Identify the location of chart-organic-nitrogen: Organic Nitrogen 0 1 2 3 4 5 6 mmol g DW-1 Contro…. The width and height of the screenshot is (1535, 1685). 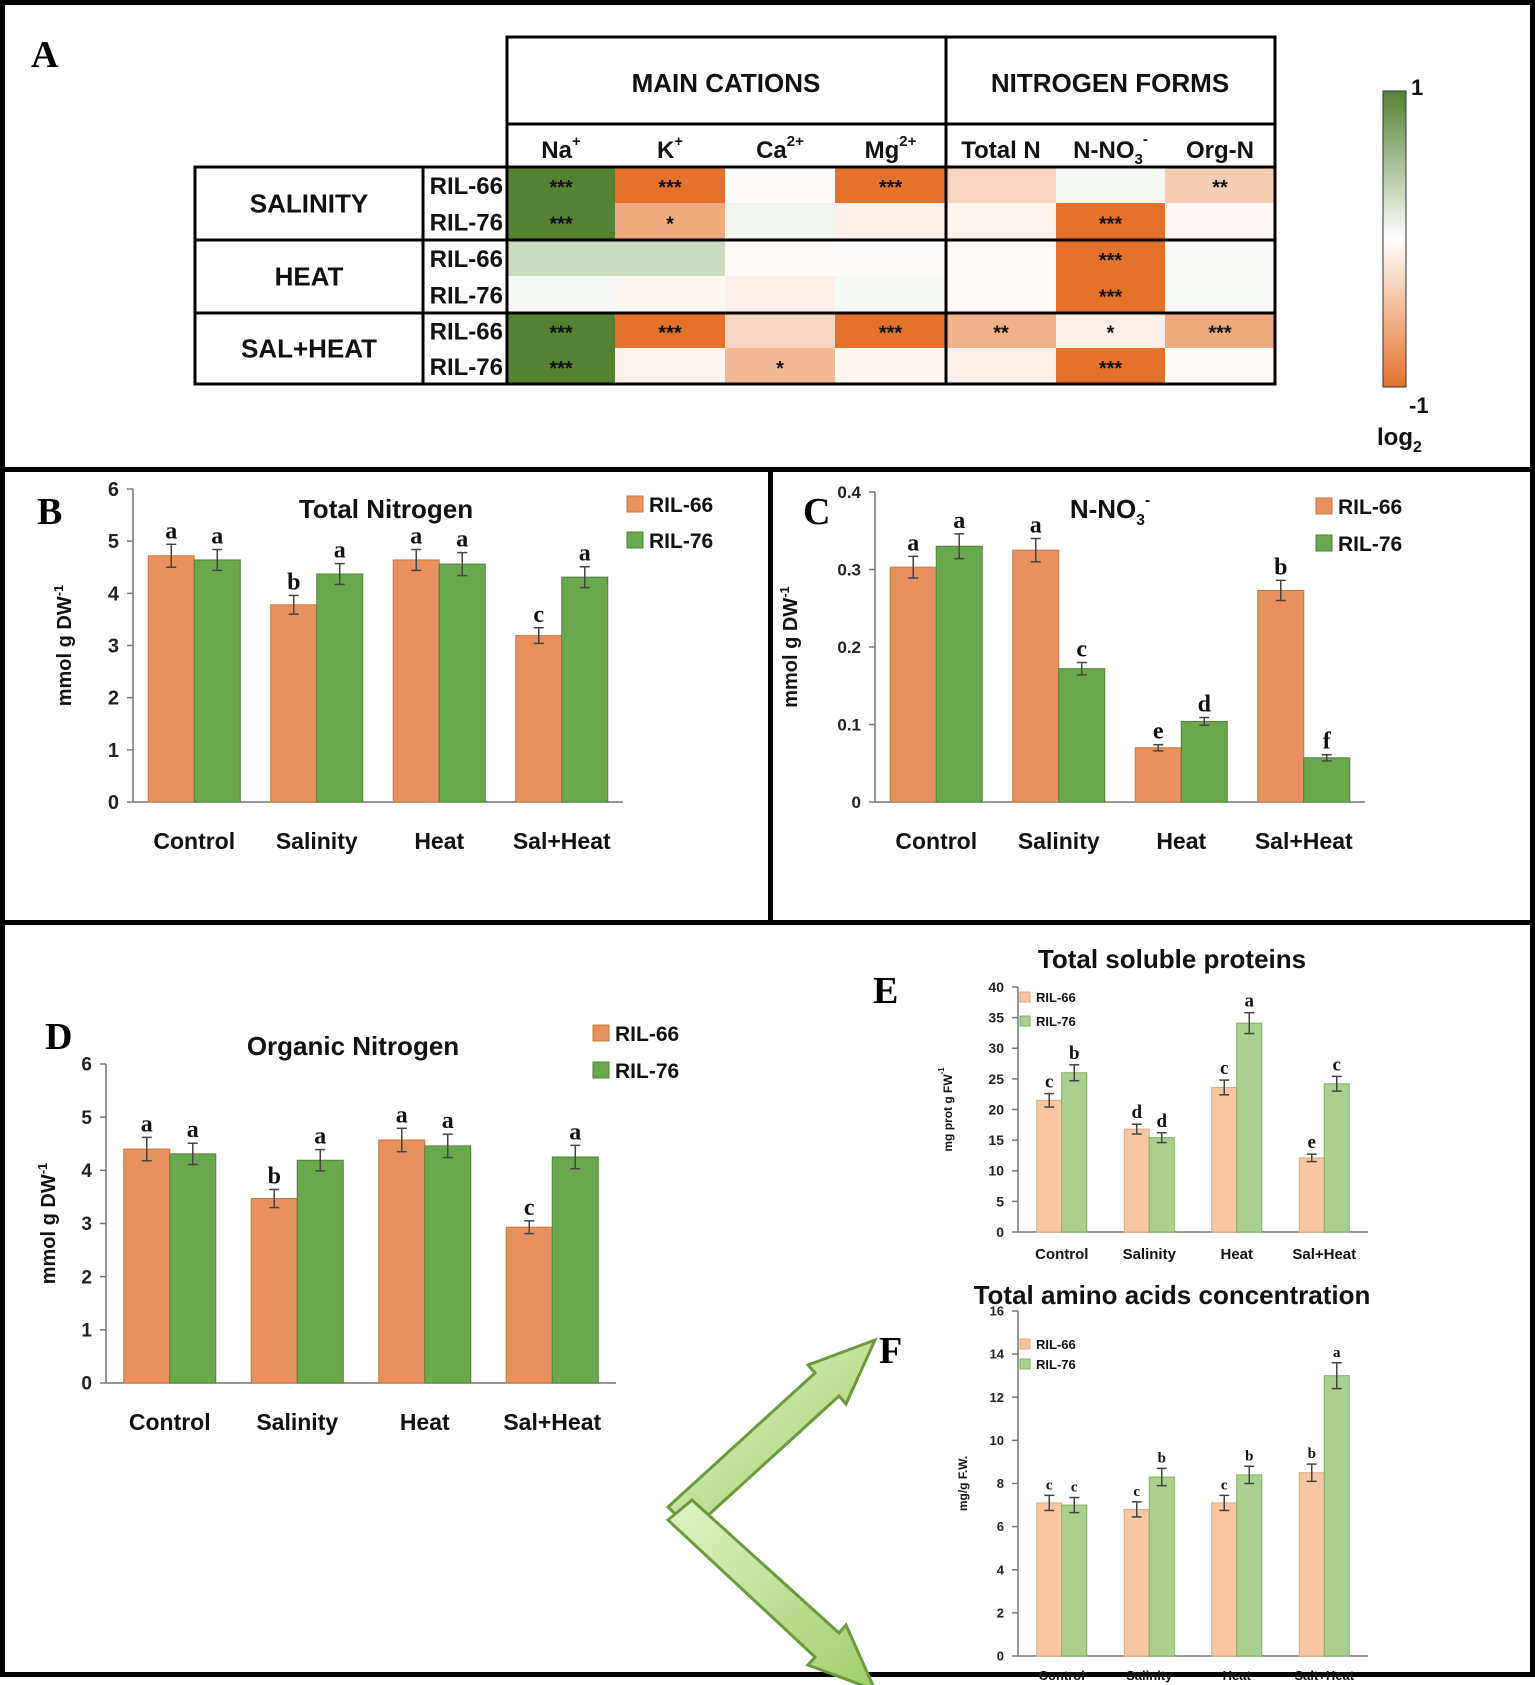
(357, 1229).